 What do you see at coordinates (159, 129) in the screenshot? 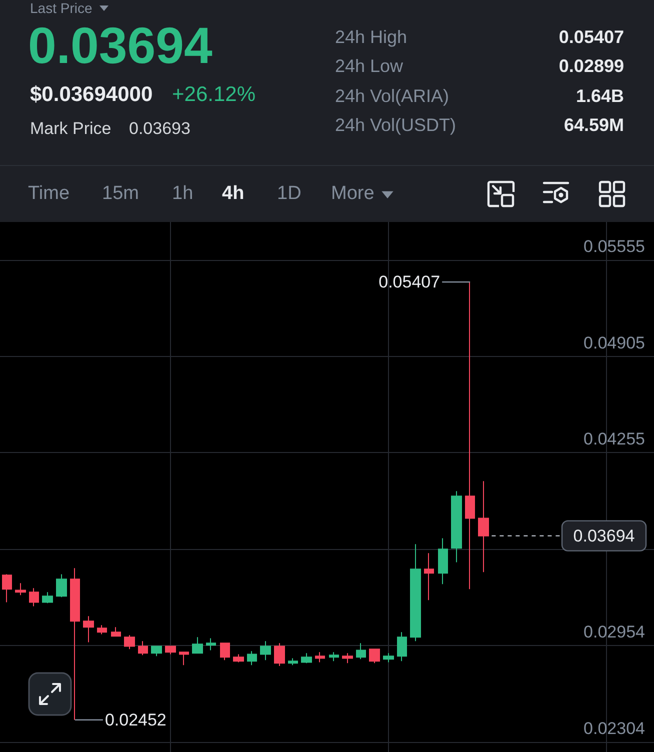
I see `text: 0.03693` at bounding box center [159, 129].